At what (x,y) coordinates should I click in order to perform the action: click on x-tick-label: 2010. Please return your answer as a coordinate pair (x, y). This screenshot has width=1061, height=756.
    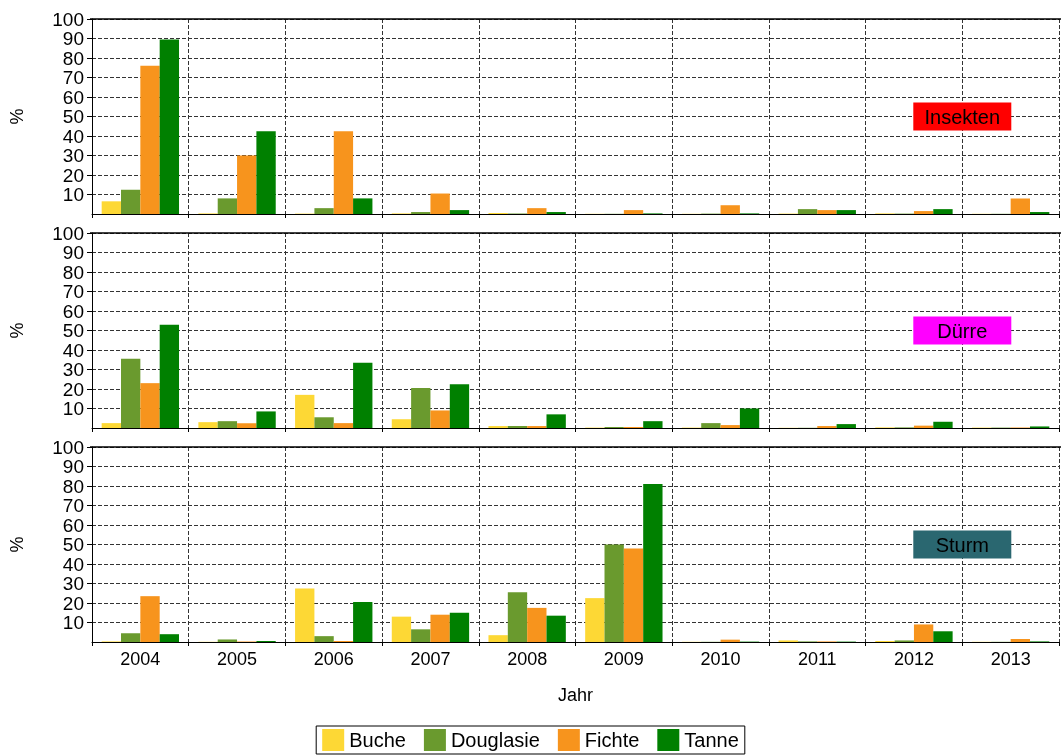
    Looking at the image, I should click on (720, 659).